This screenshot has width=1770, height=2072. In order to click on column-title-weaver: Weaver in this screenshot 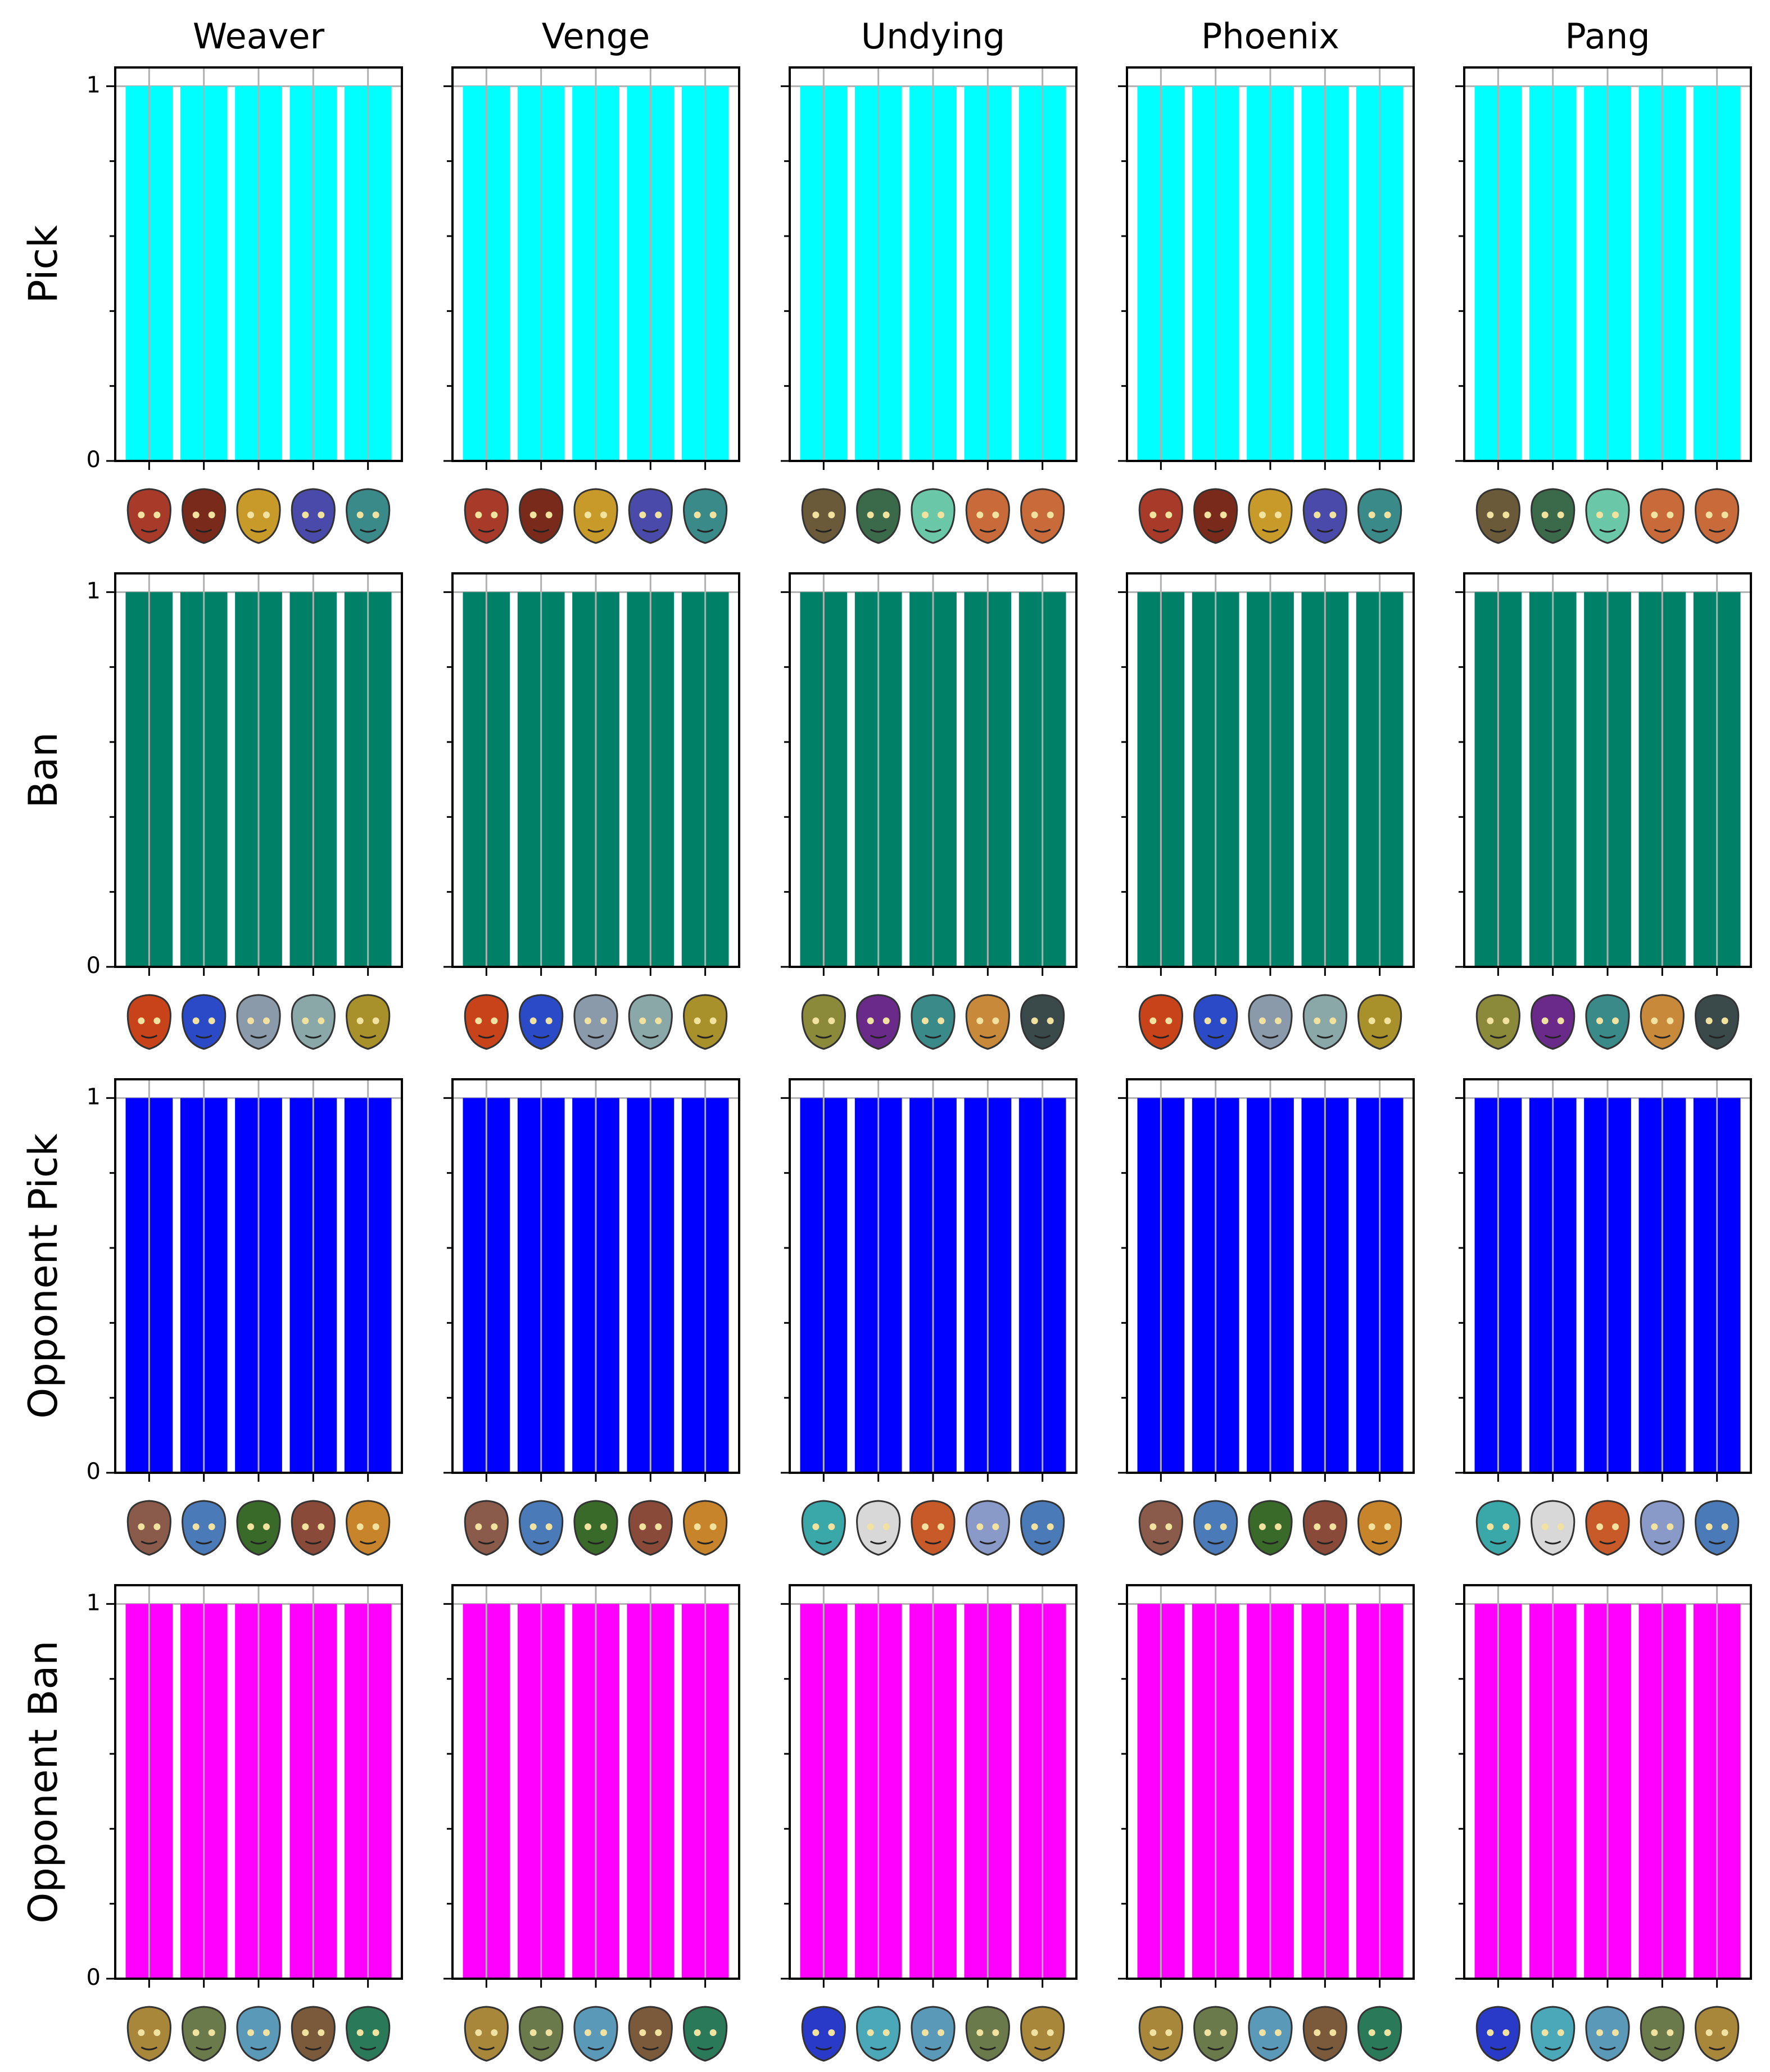, I will do `click(259, 36)`.